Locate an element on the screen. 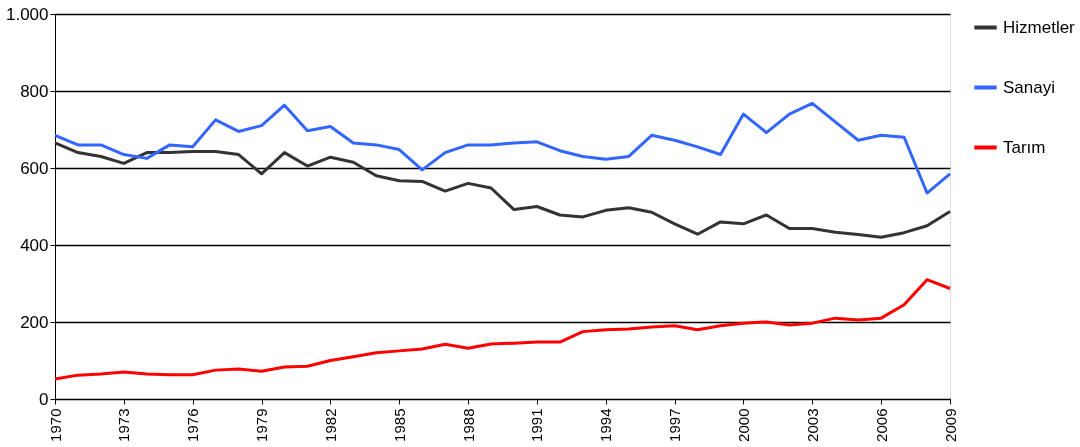 The height and width of the screenshot is (447, 1080). x-tick-label: 2000 is located at coordinates (743, 425).